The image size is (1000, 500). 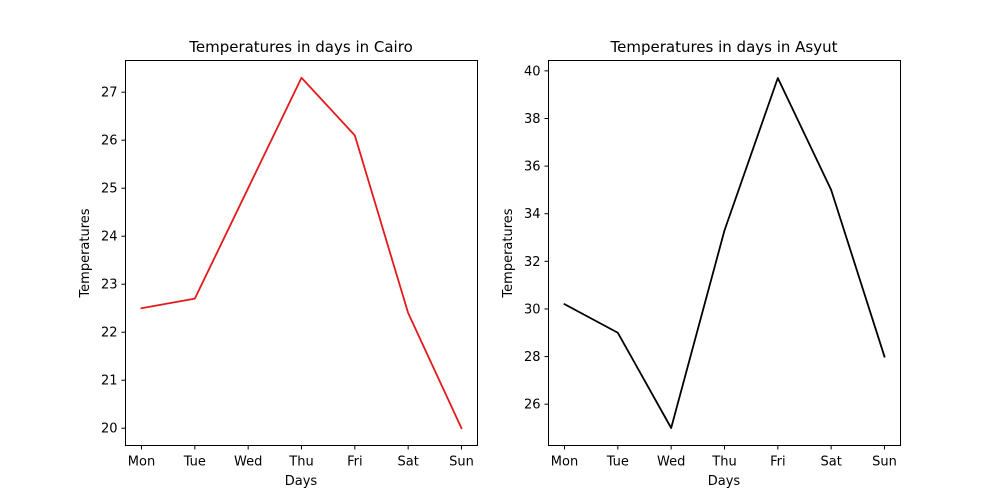 What do you see at coordinates (109, 429) in the screenshot?
I see `cairo-y-tick-label: 20` at bounding box center [109, 429].